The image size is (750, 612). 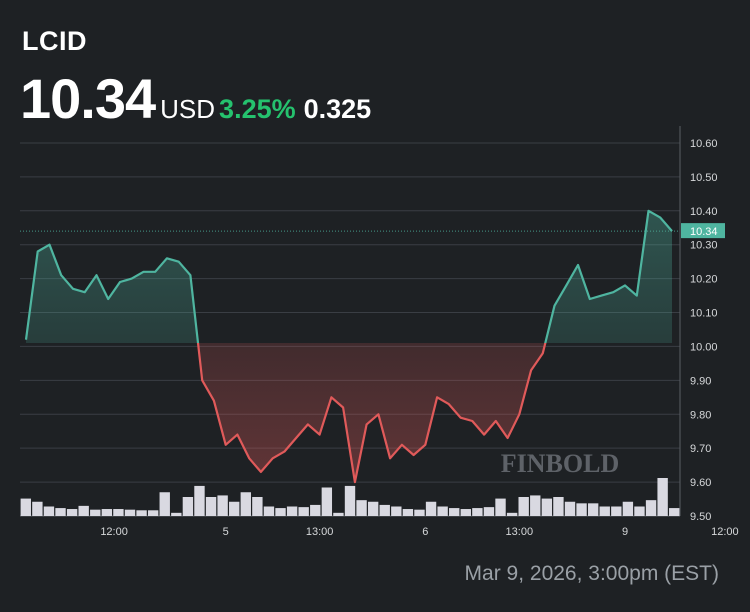 I want to click on x-tick-label: 9, so click(x=625, y=532).